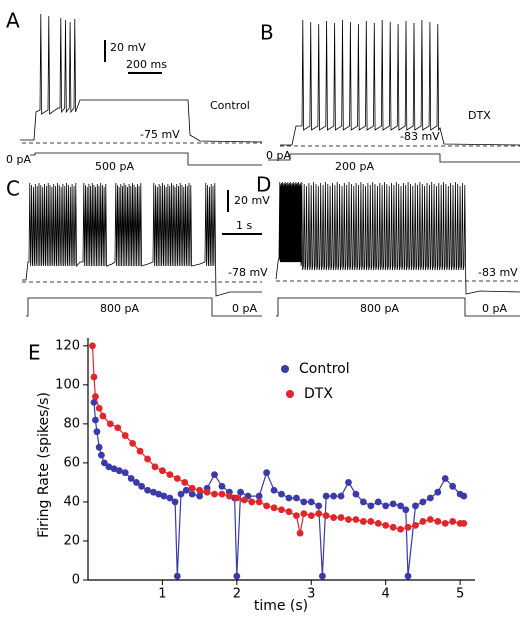 The image size is (526, 618). I want to click on y-tick-label: 60, so click(71, 462).